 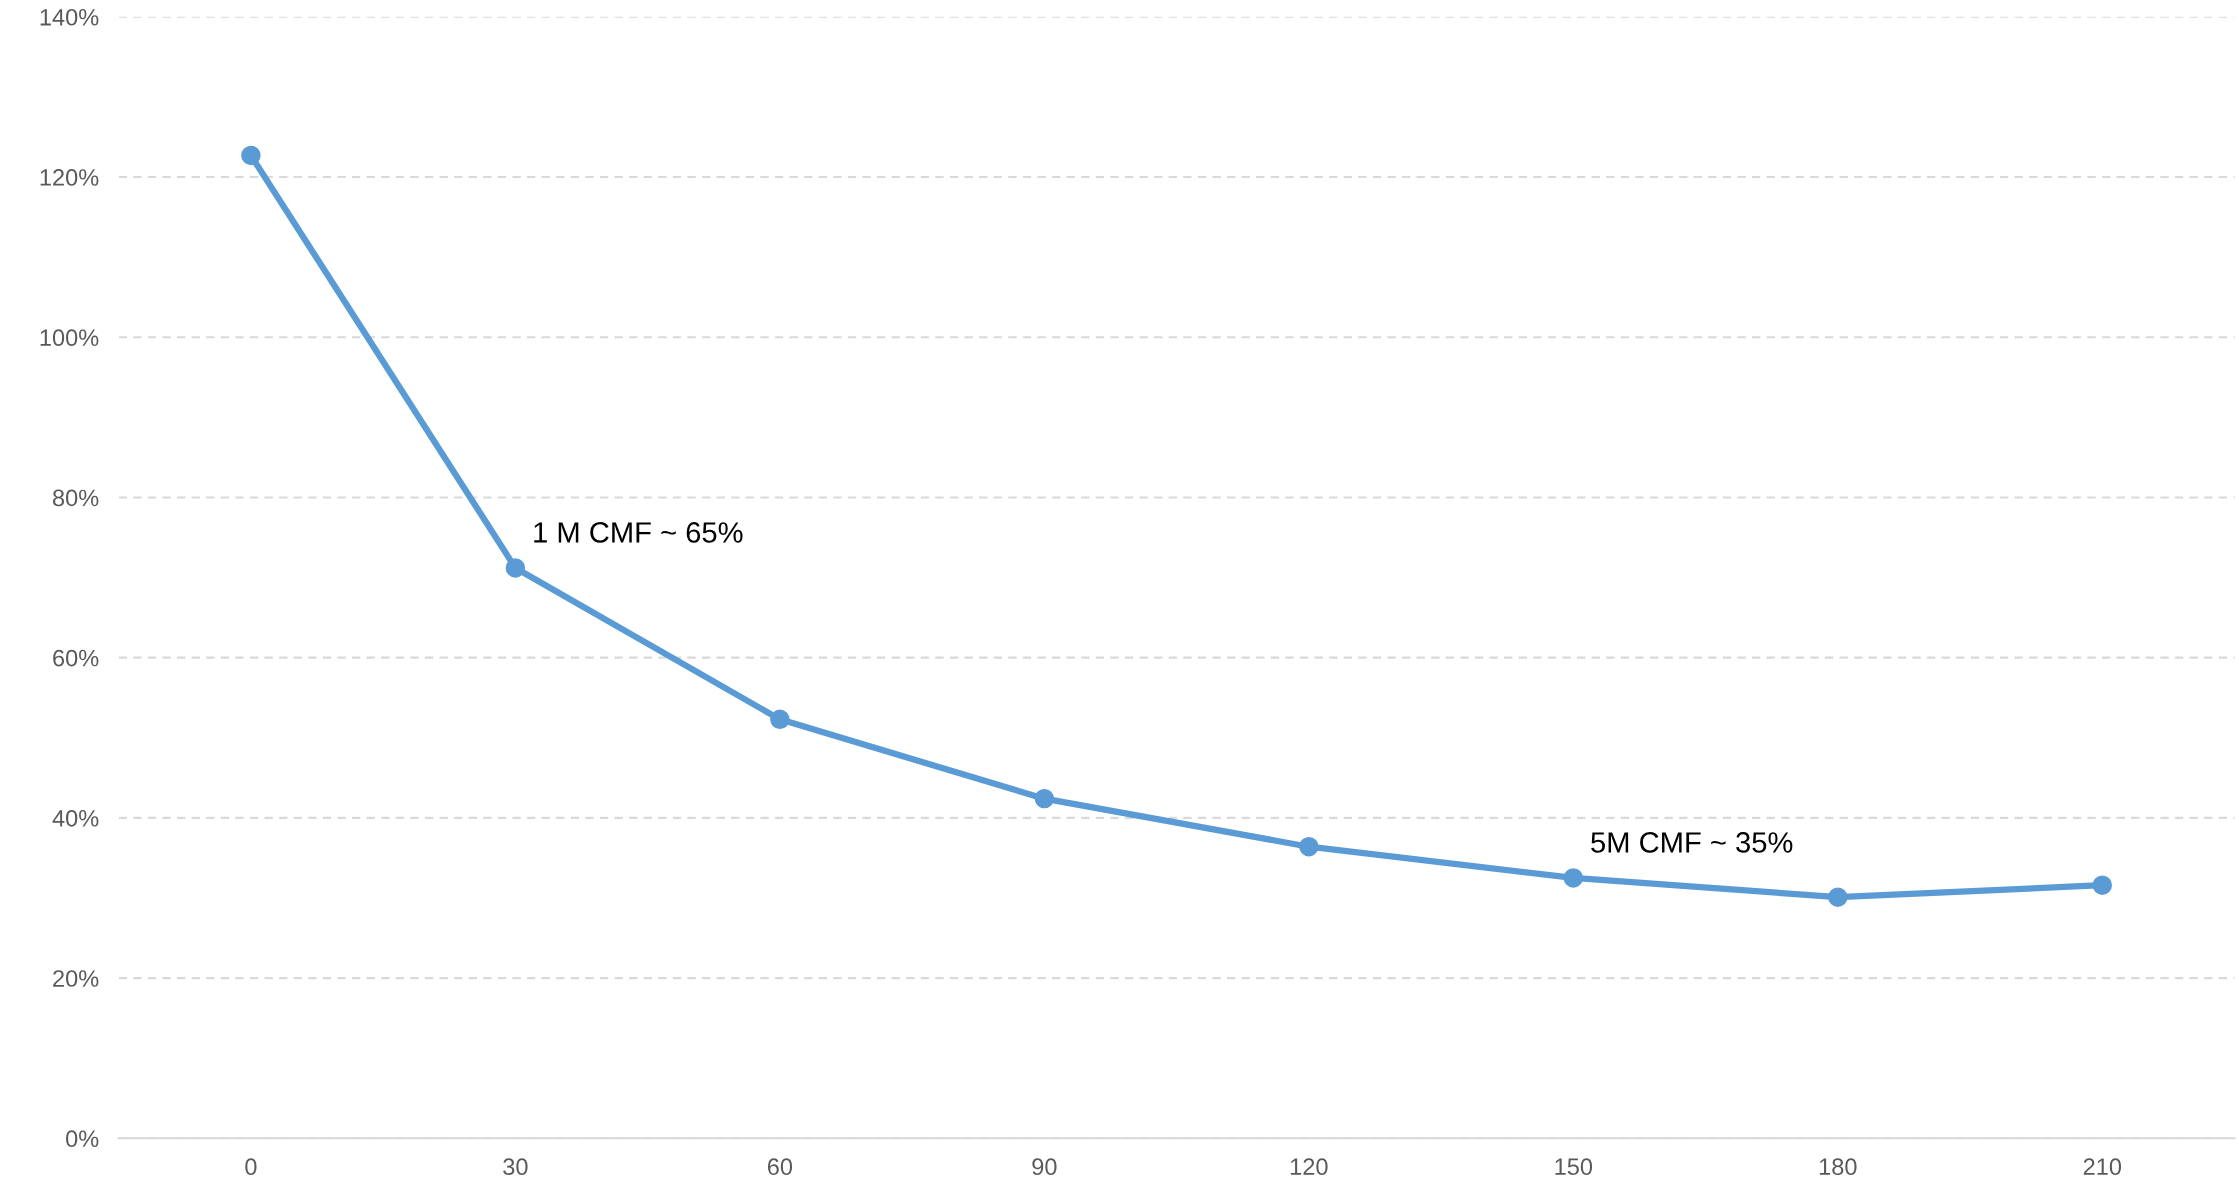 What do you see at coordinates (1692, 842) in the screenshot?
I see `annotation: 5M CMF ~ 35%` at bounding box center [1692, 842].